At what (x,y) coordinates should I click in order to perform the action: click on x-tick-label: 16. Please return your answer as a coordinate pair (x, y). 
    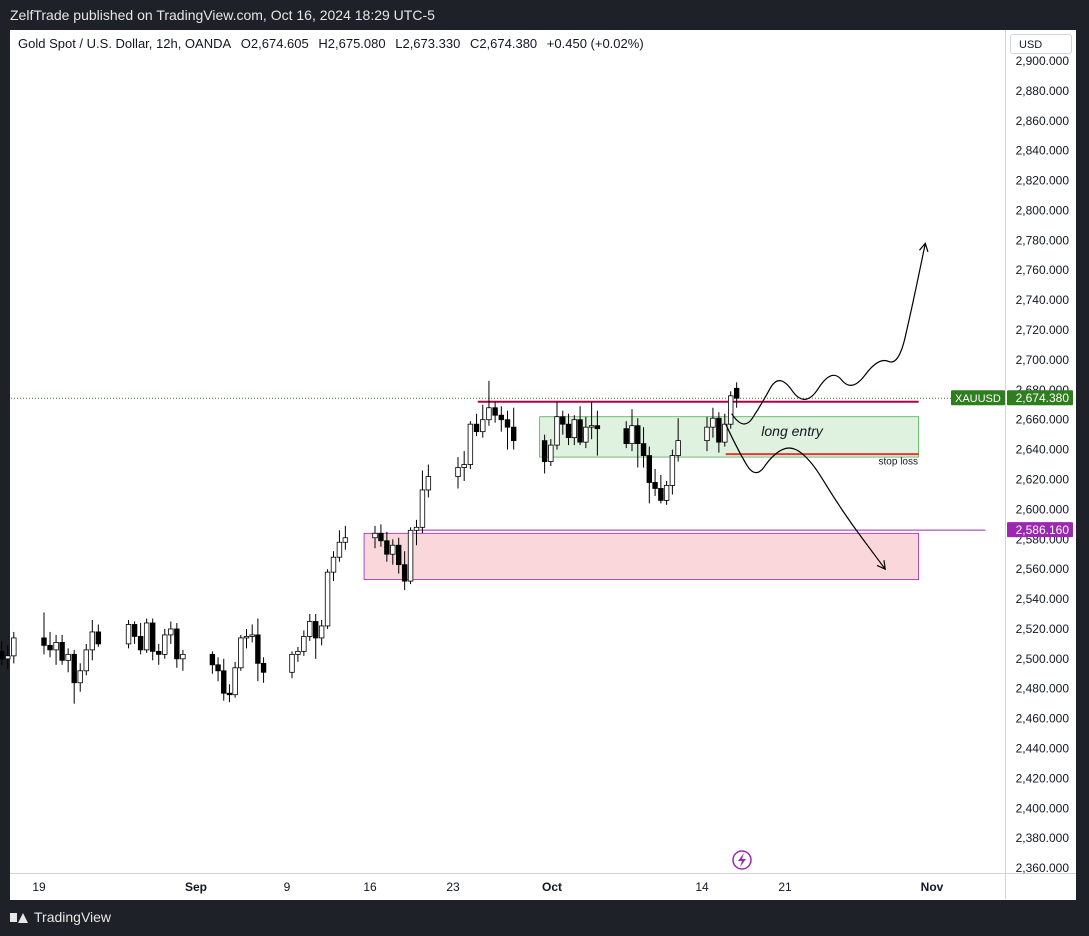
    Looking at the image, I should click on (370, 887).